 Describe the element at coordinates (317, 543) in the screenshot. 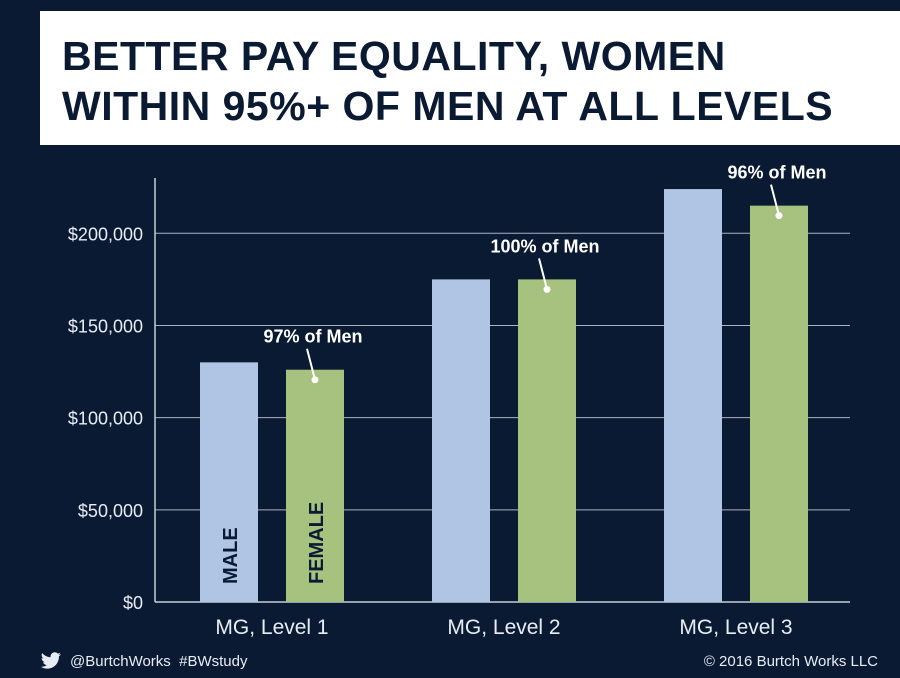

I see `legend-label-female: FEMALE` at that location.